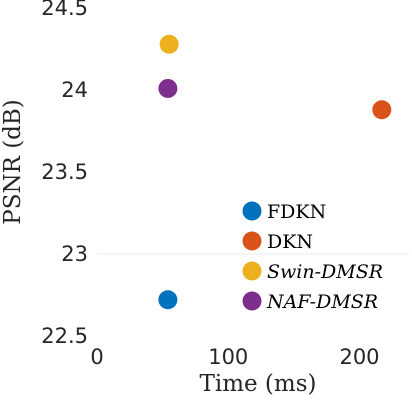 This screenshot has height=402, width=412. Describe the element at coordinates (13, 162) in the screenshot. I see `y-axis-label: PSNR (dB)` at that location.